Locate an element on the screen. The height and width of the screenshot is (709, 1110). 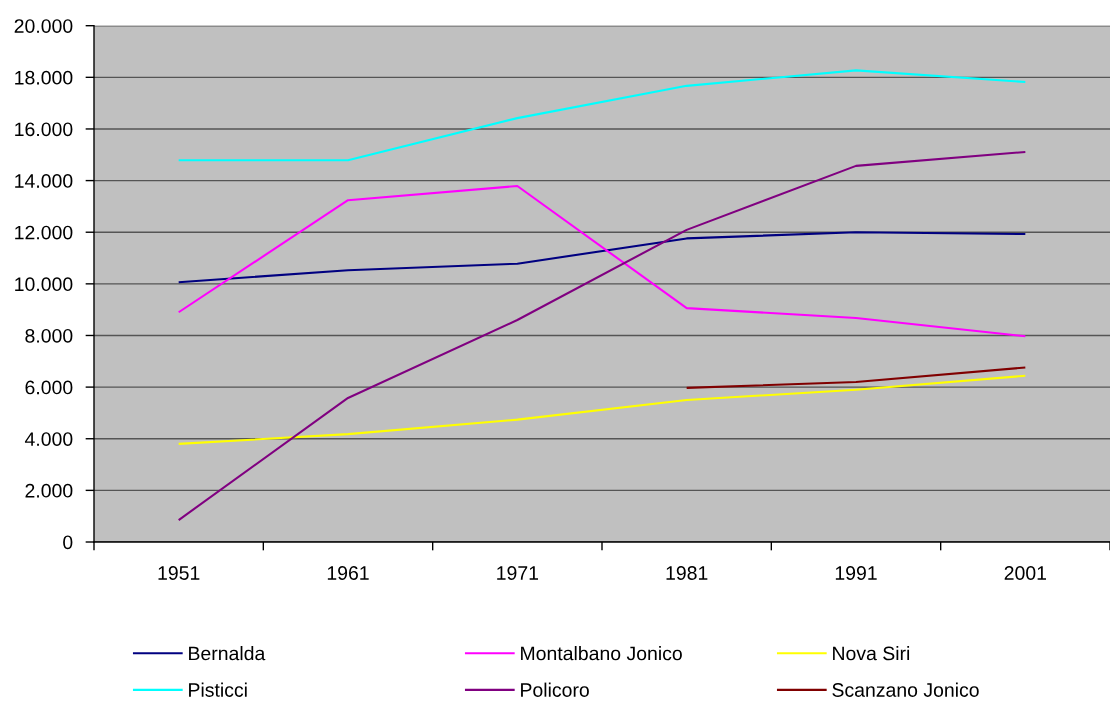
x-tick-label: 1961 is located at coordinates (348, 573).